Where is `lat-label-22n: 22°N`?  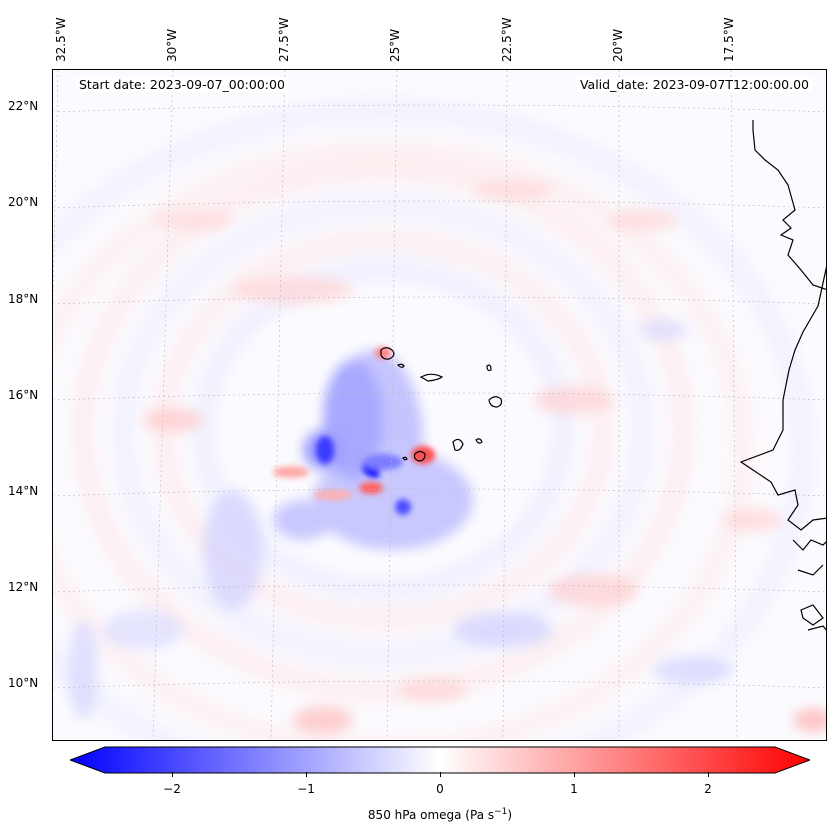 lat-label-22n: 22°N is located at coordinates (23, 106).